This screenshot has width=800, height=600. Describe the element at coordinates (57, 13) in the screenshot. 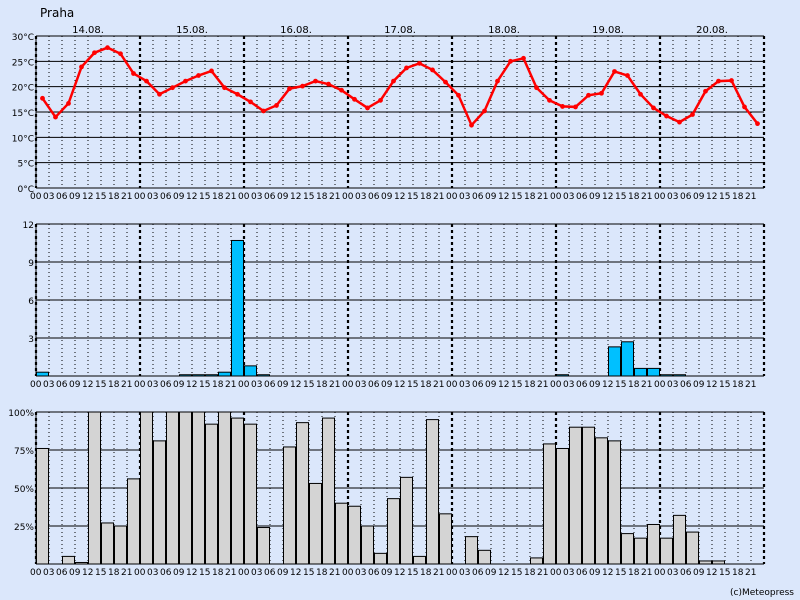

I see `location-title: Praha` at that location.